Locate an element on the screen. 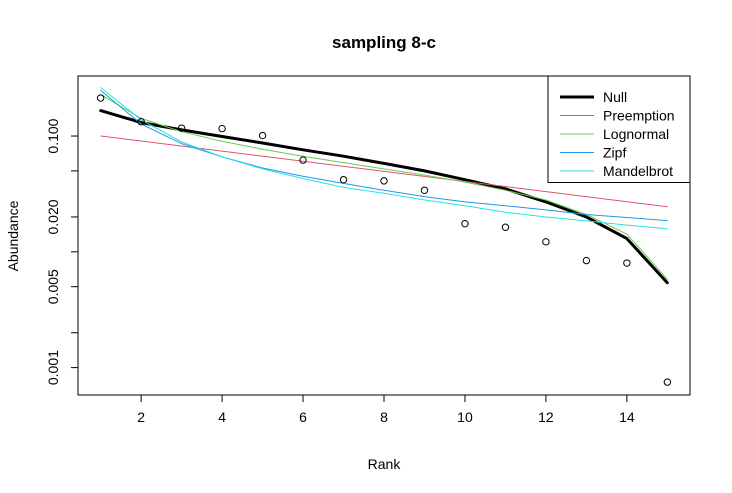 The image size is (732, 493). legend-box is located at coordinates (619, 129).